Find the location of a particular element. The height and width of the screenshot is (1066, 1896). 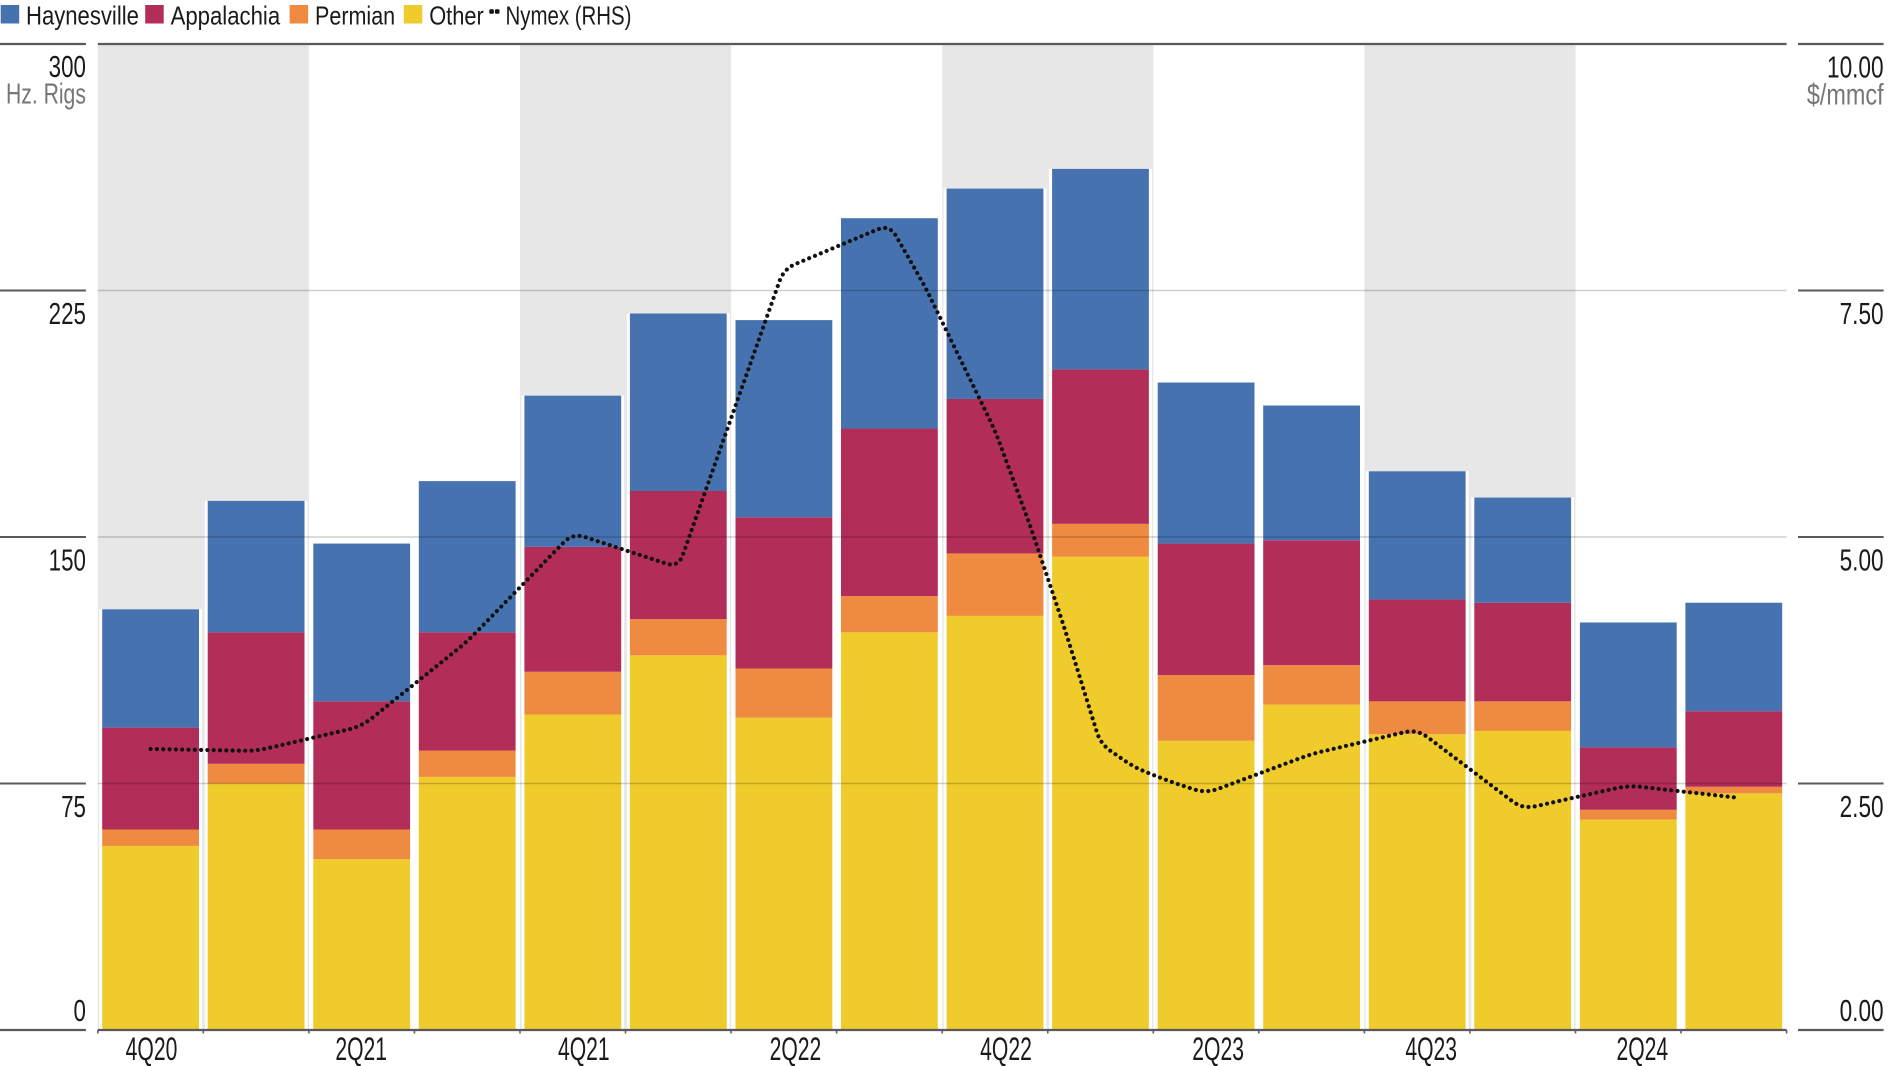

svg-text: 2Q21 is located at coordinates (361, 1048).